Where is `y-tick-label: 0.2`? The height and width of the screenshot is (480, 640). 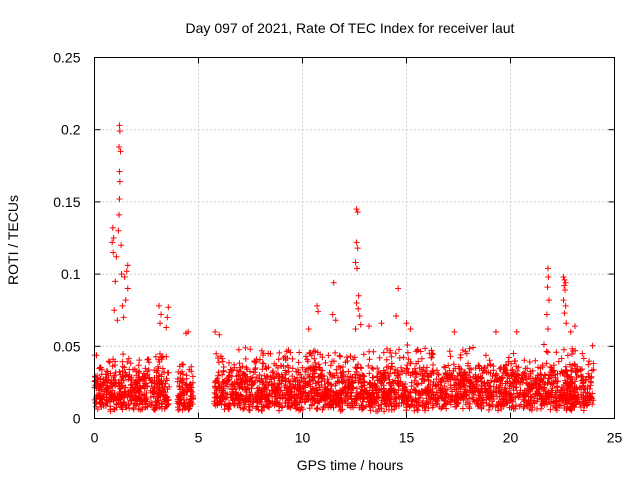 y-tick-label: 0.2 is located at coordinates (71, 130).